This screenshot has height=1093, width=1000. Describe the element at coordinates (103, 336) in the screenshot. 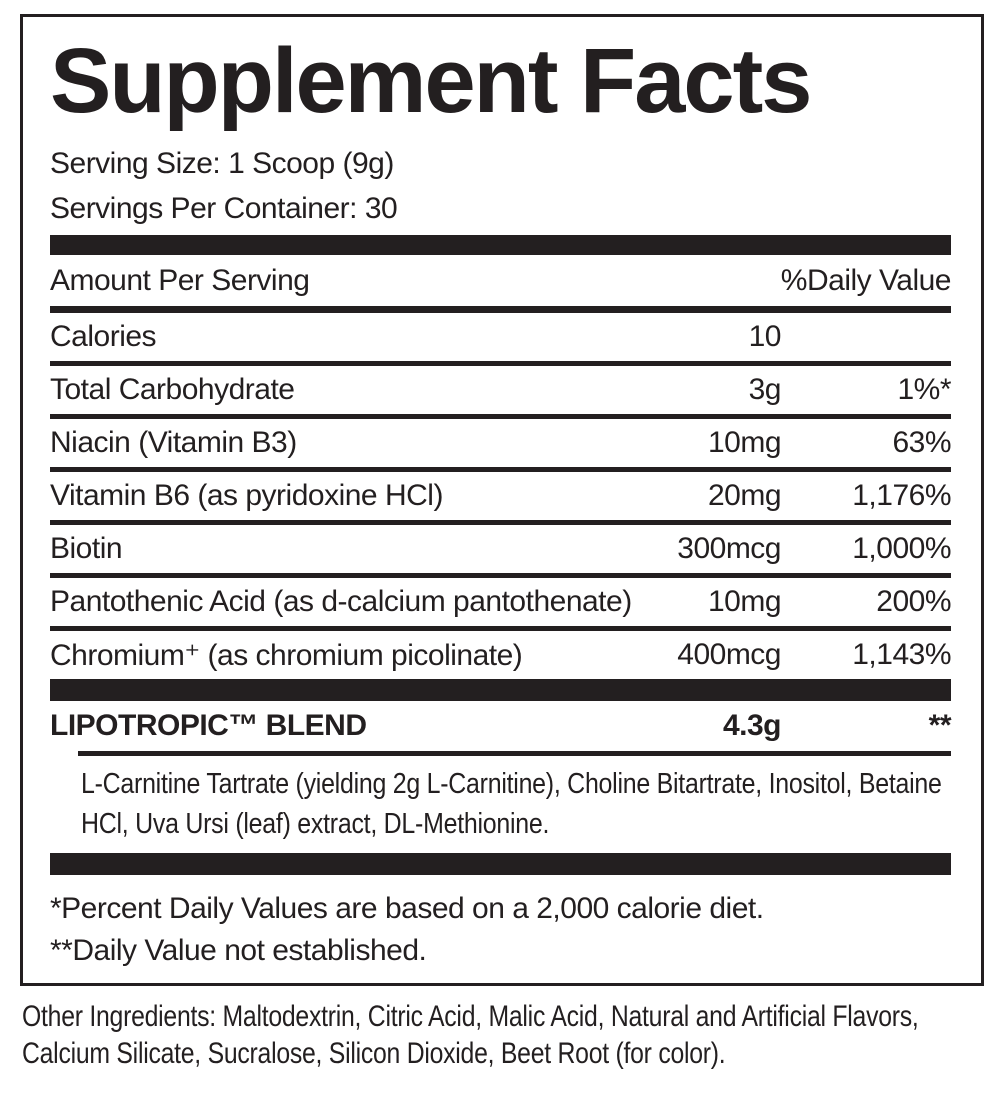

I see `nutrient-name: Calories` at that location.